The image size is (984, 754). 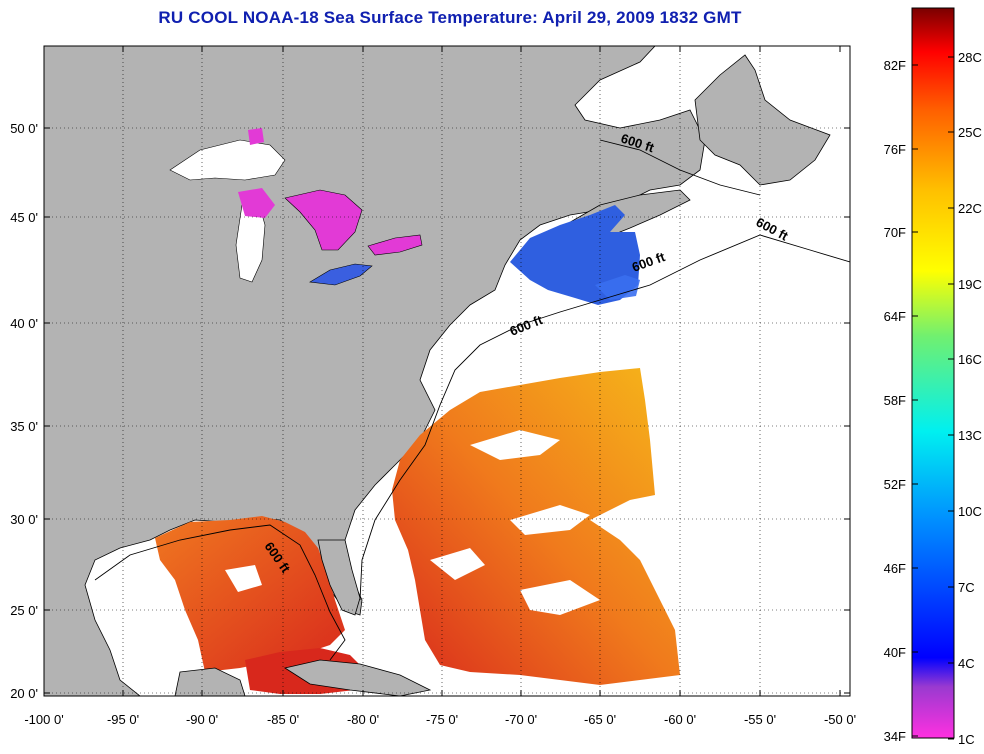 What do you see at coordinates (283, 719) in the screenshot?
I see `lon-label: -85 0'` at bounding box center [283, 719].